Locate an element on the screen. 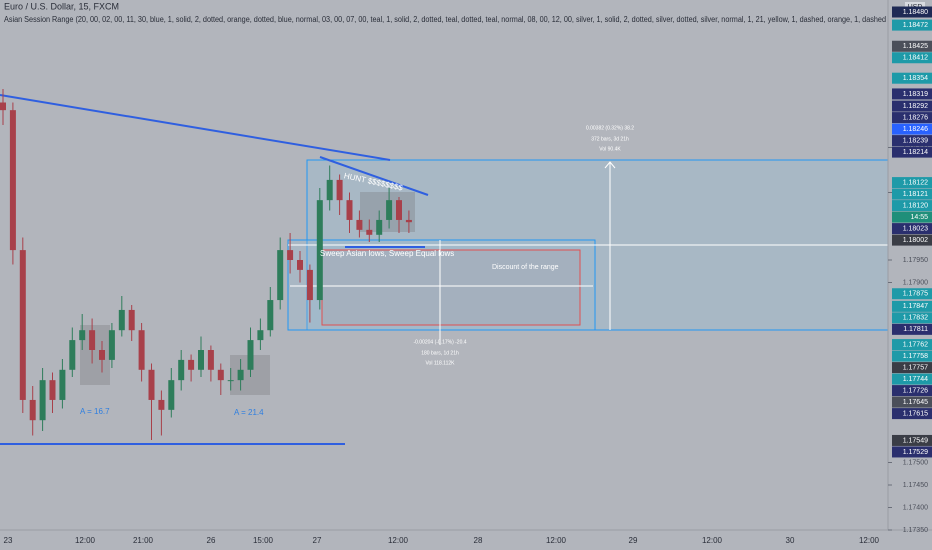 This screenshot has width=932, height=550. time-label: 27 is located at coordinates (317, 540).